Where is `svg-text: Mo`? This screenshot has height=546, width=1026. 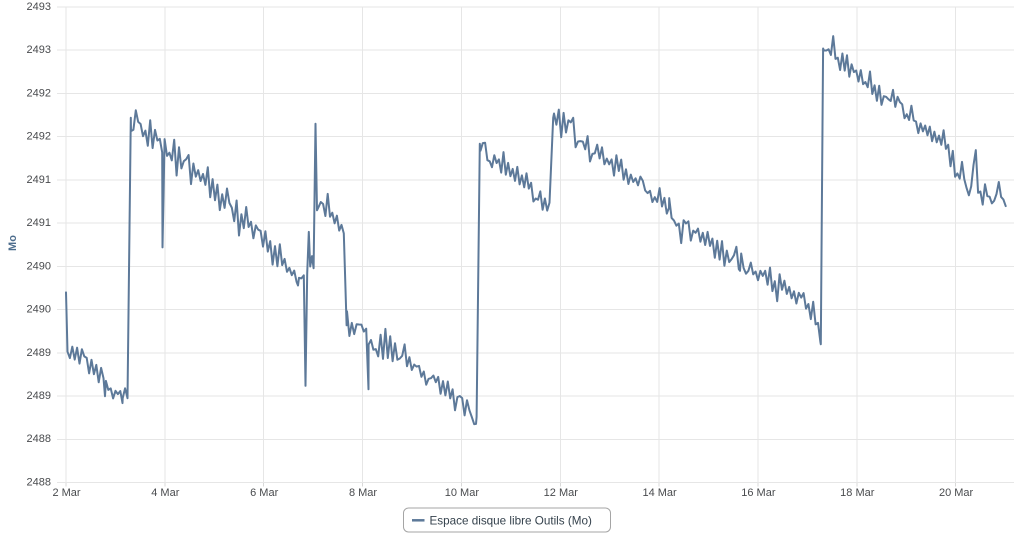
svg-text: Mo is located at coordinates (13, 243).